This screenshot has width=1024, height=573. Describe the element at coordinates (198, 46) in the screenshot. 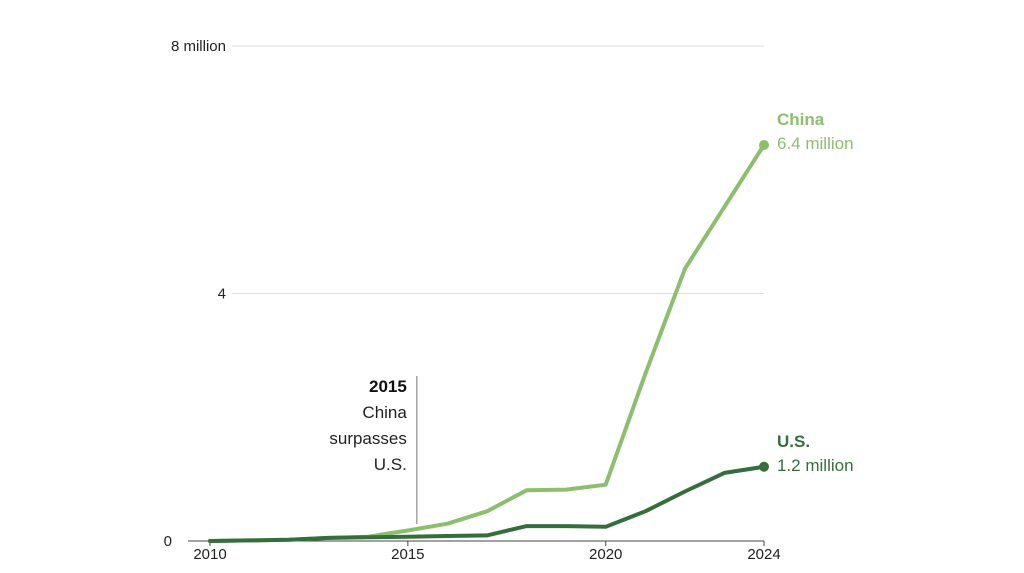

I see `y-tick-label: 8 million` at that location.